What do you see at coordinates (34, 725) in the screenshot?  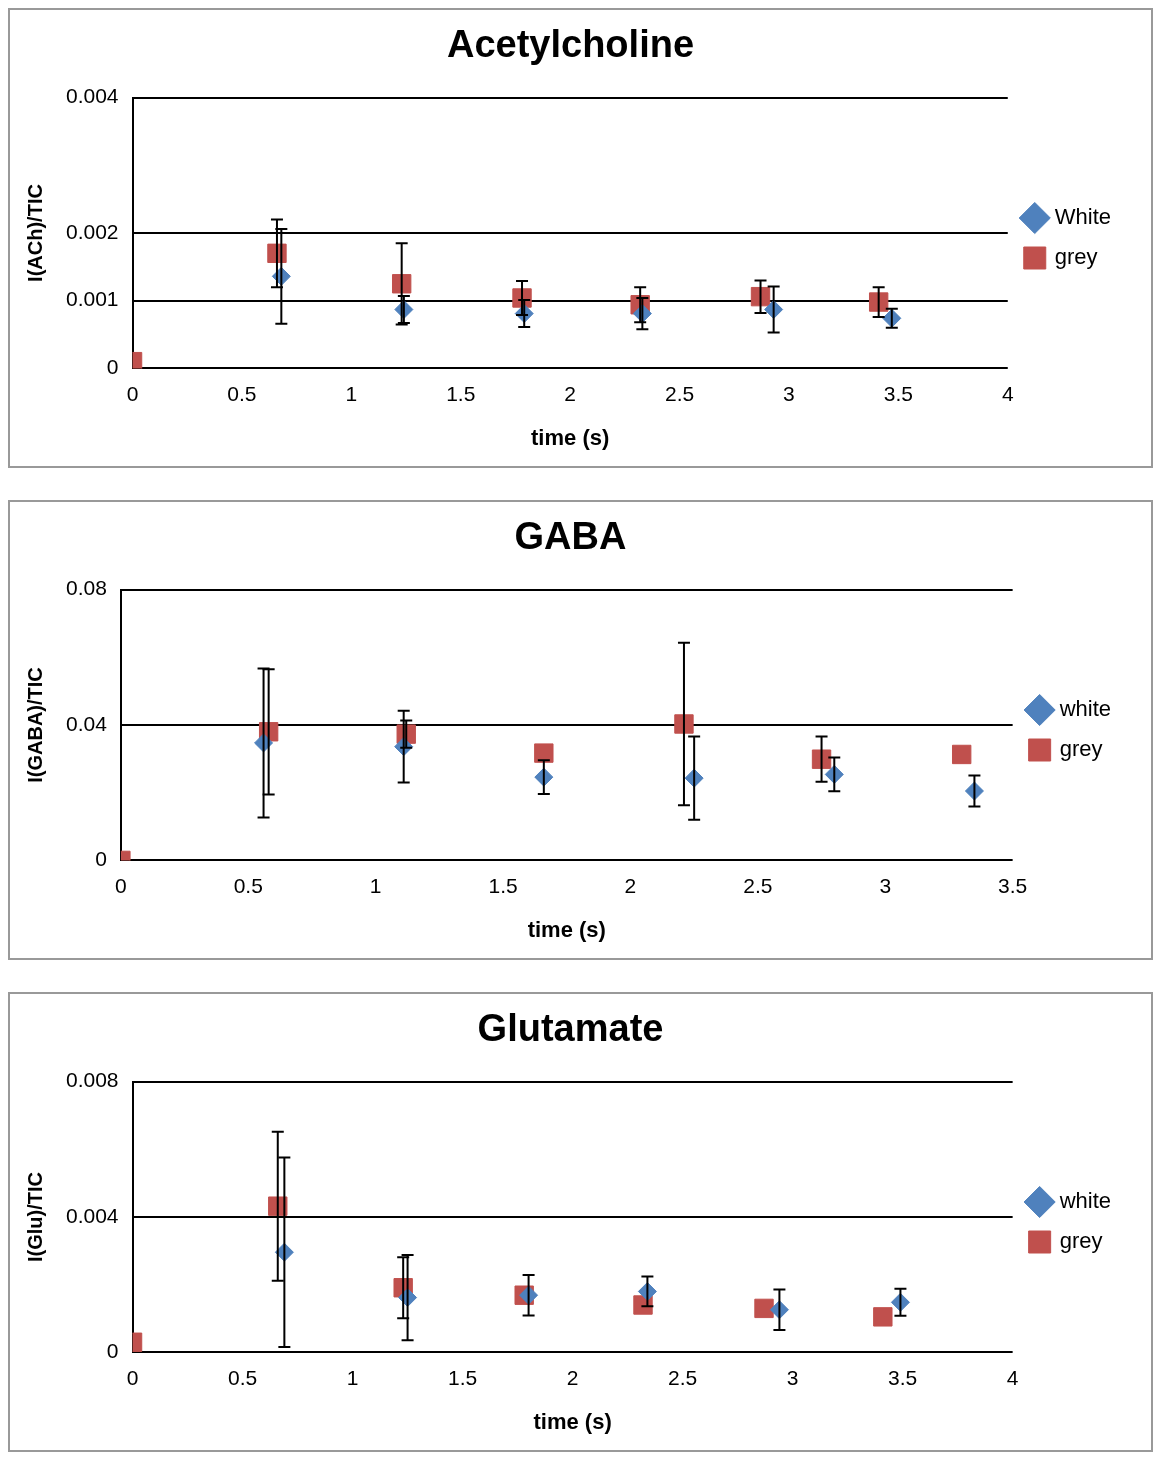 I see `y-axis-title: I(GABA)/TIC` at bounding box center [34, 725].